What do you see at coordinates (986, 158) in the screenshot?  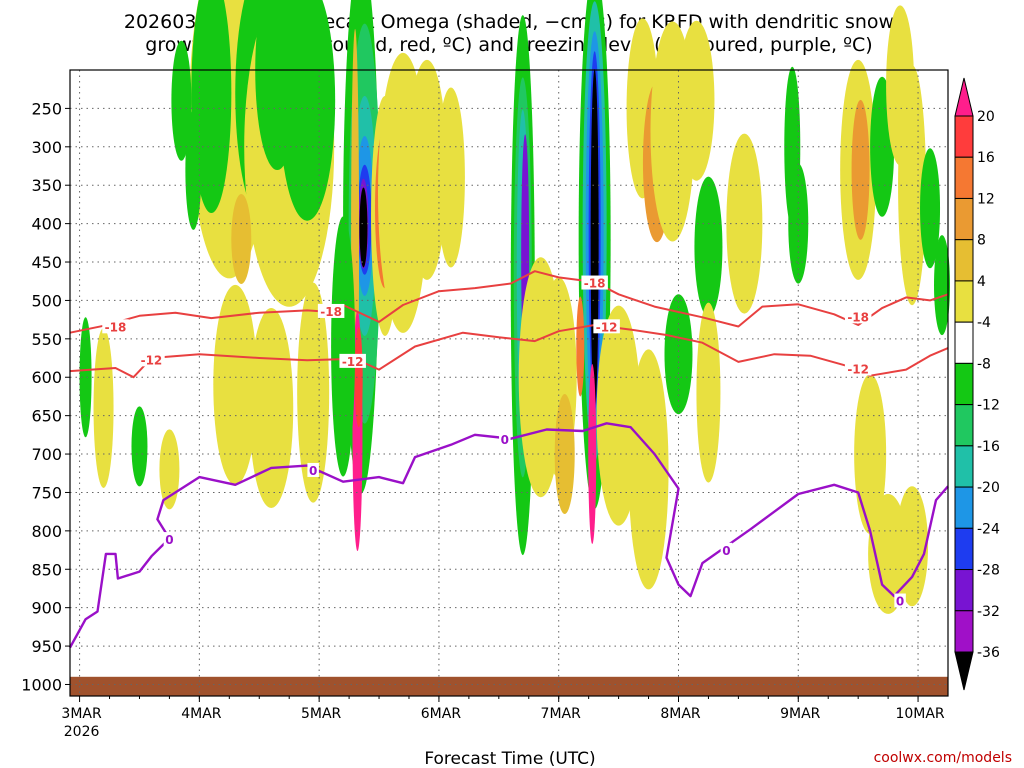 I see `colorbar-label-1: 16` at bounding box center [986, 158].